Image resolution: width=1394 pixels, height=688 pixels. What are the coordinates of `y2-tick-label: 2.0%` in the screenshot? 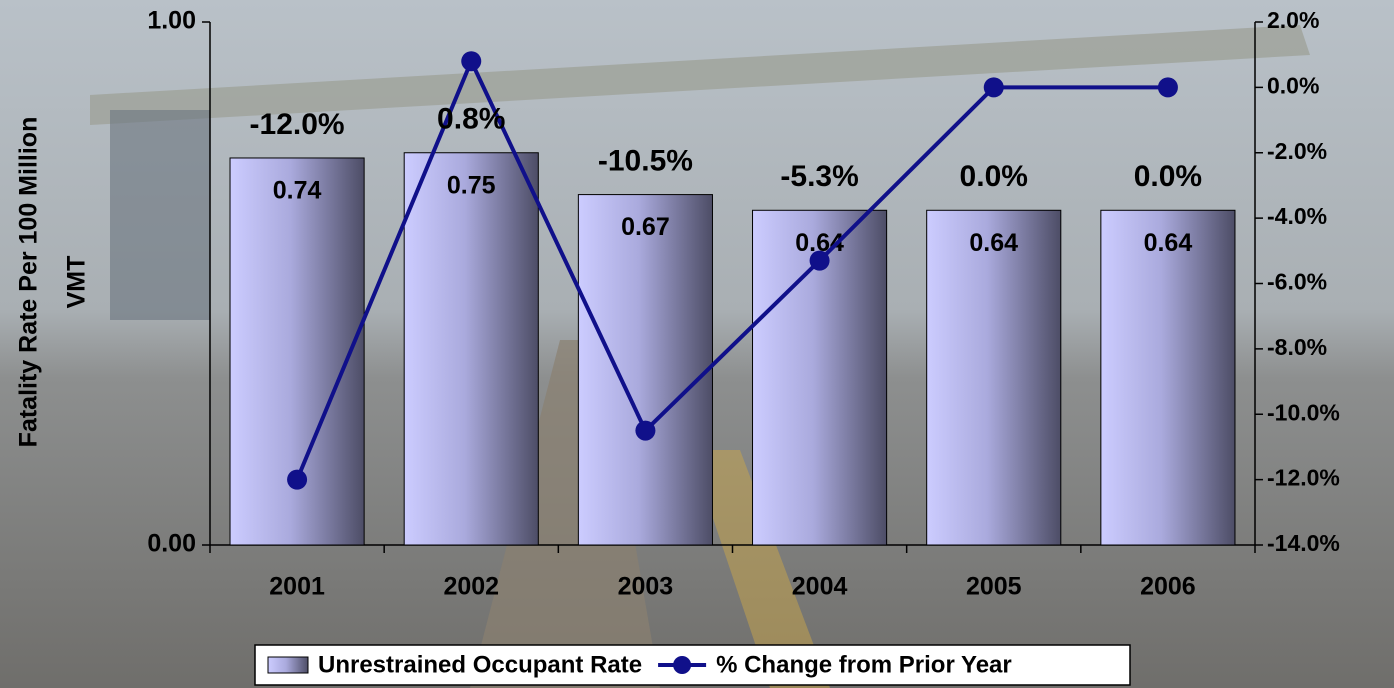 It's located at (1293, 20).